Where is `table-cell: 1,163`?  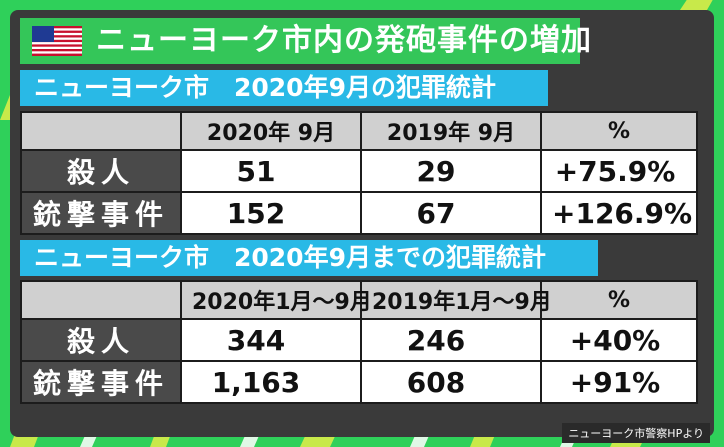
table-cell: 1,163 is located at coordinates (271, 382).